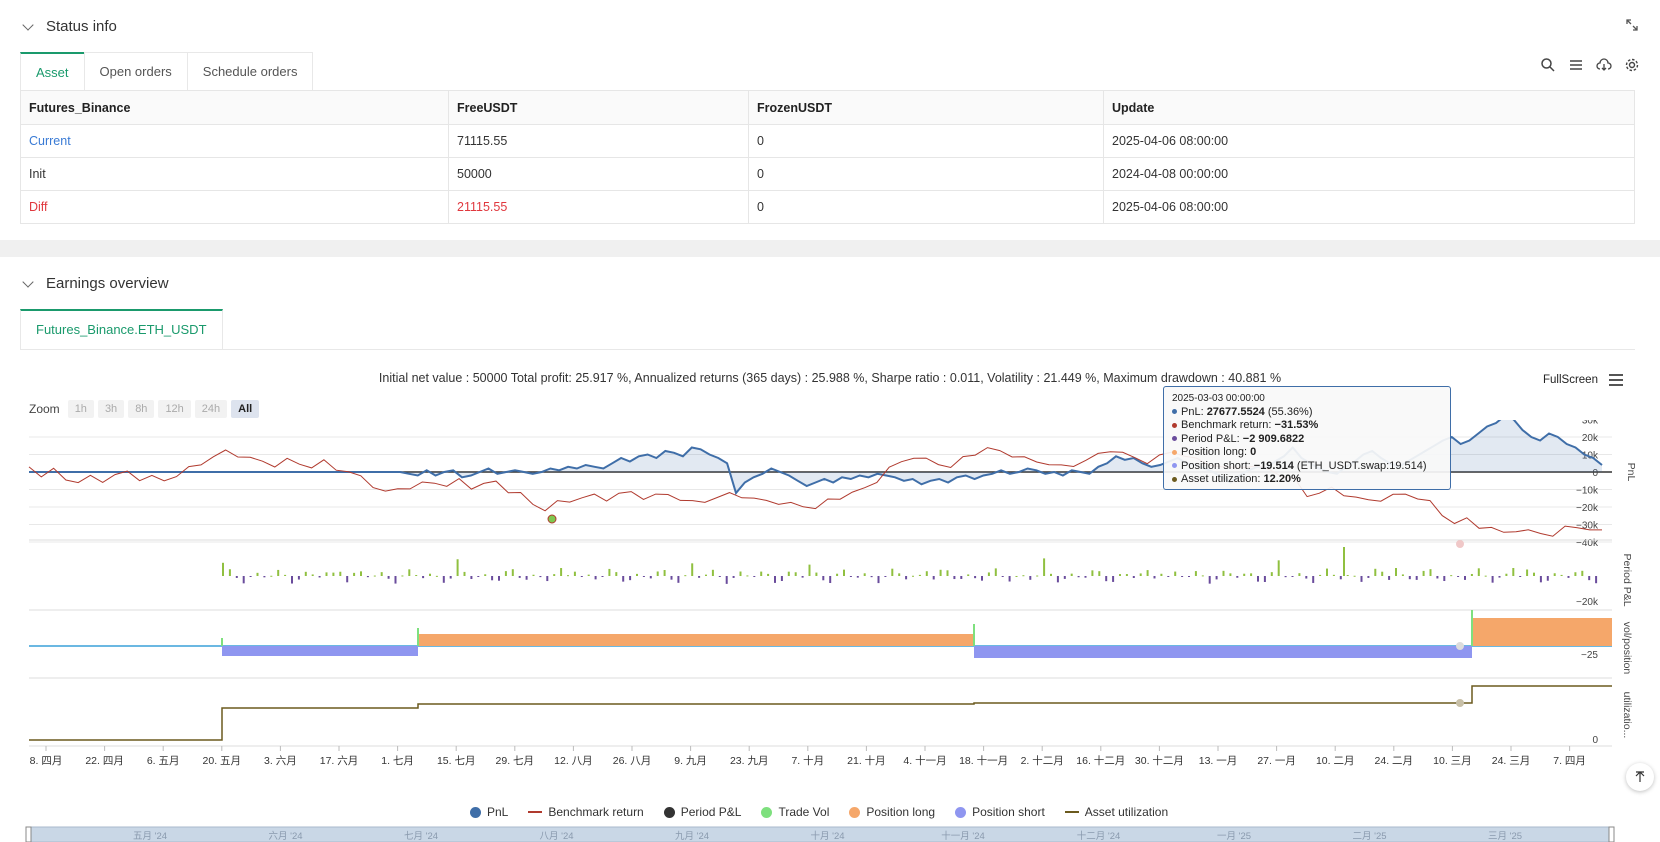 This screenshot has height=842, width=1660. Describe the element at coordinates (80, 409) in the screenshot. I see `zoom-1h: 1h` at that location.